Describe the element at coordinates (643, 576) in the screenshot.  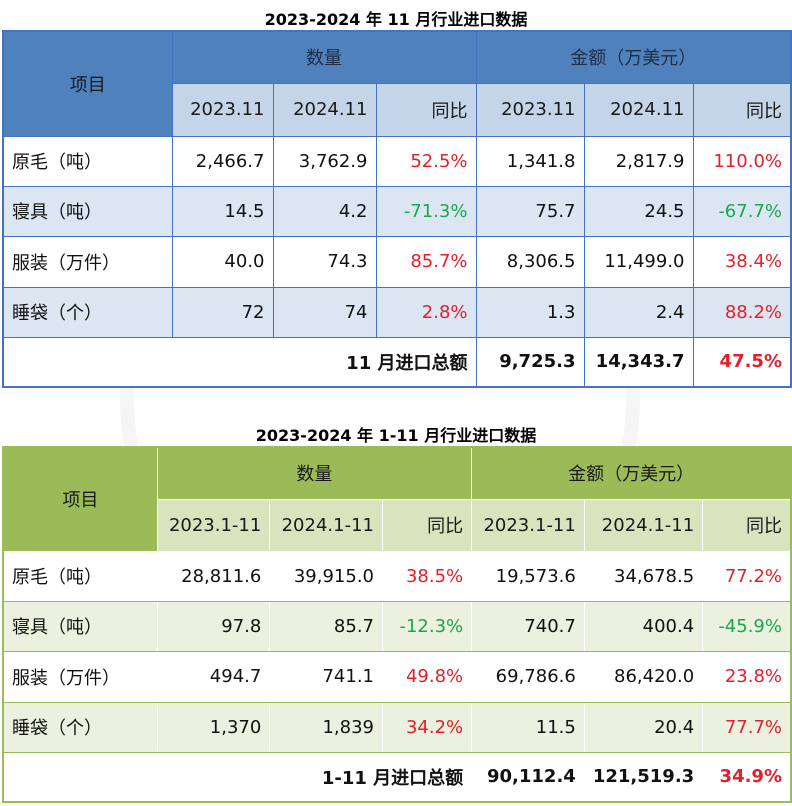
I see `table-cell: 34,678.5` at that location.